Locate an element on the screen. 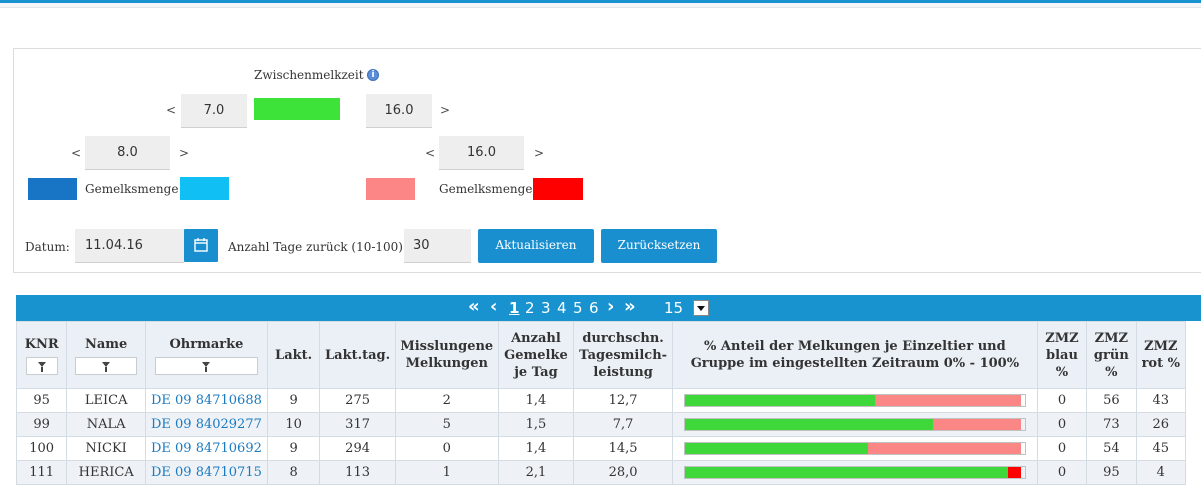 Image resolution: width=1201 pixels, height=495 pixels. zmz-high-input: 16.0 is located at coordinates (399, 111).